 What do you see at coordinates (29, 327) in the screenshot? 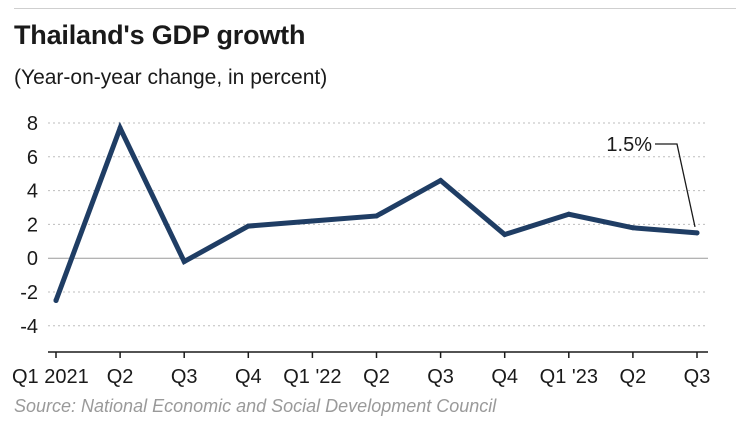
I see `y-tick-label: -4` at bounding box center [29, 327].